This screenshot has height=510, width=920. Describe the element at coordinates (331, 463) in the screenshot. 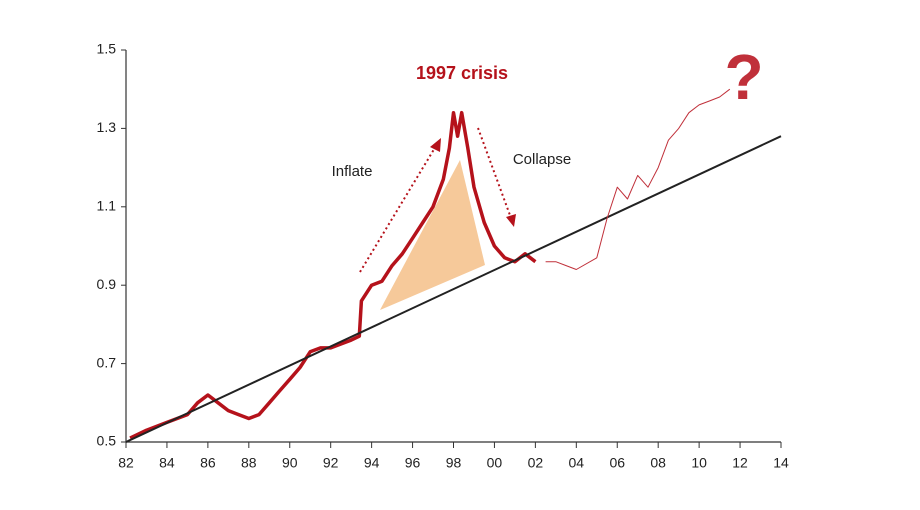

I see `x-tick-label: 92` at that location.